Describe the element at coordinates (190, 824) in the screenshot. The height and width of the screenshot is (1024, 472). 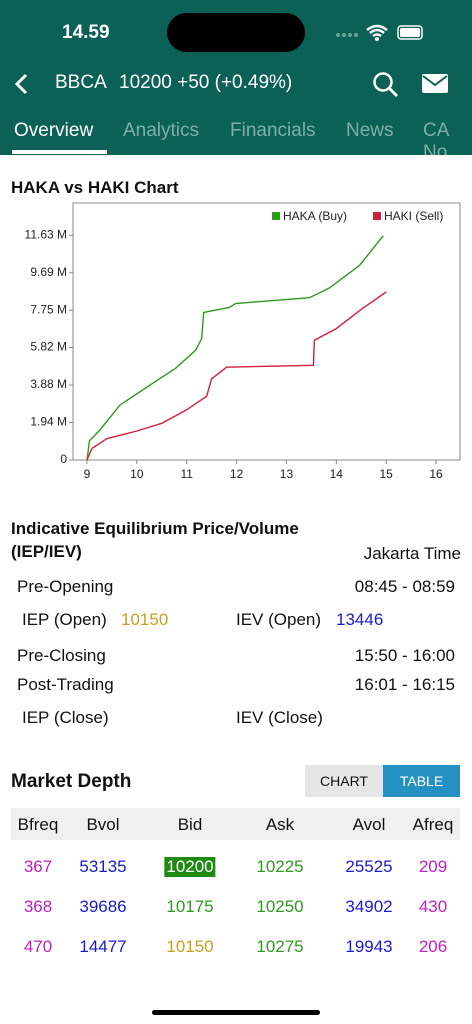
I see `column-header: Bid` at that location.